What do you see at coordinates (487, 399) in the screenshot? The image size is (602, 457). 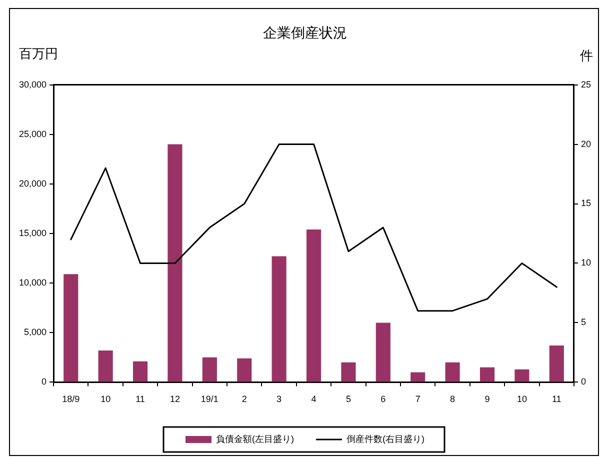 I see `x-tick-label: 9` at bounding box center [487, 399].